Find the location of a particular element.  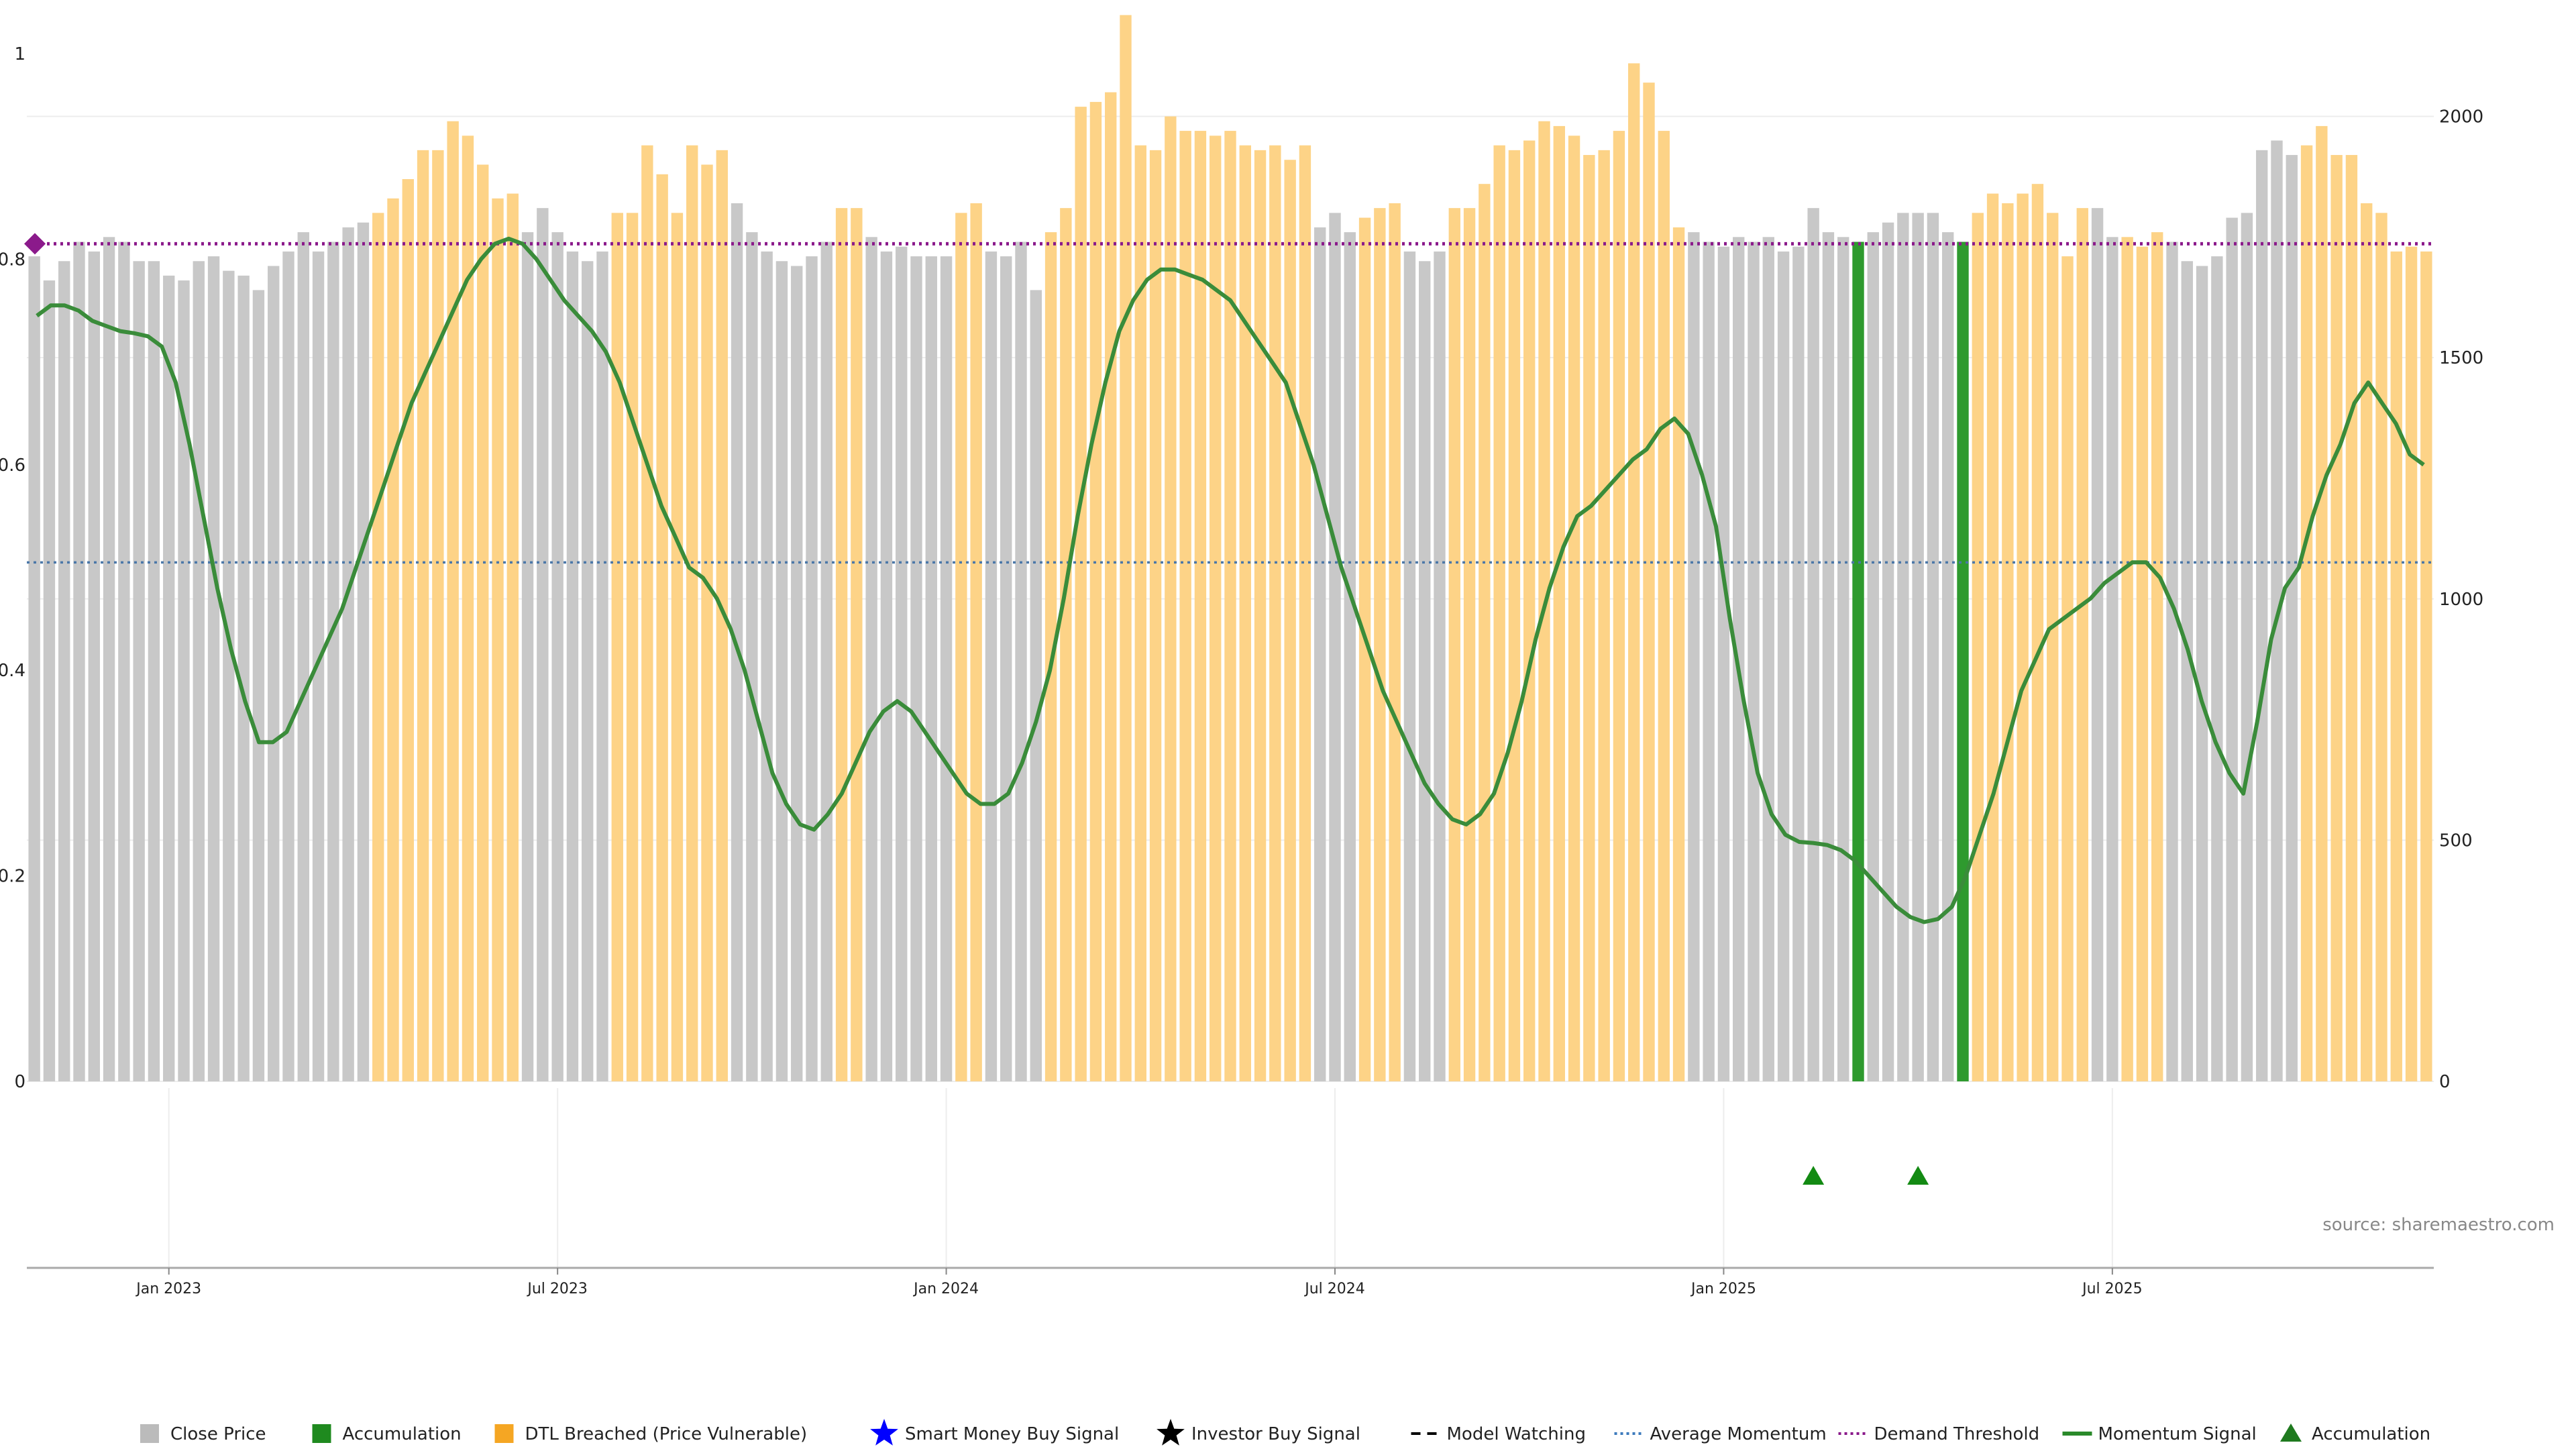

left-axis-tick-label: 0 is located at coordinates (19, 1082).